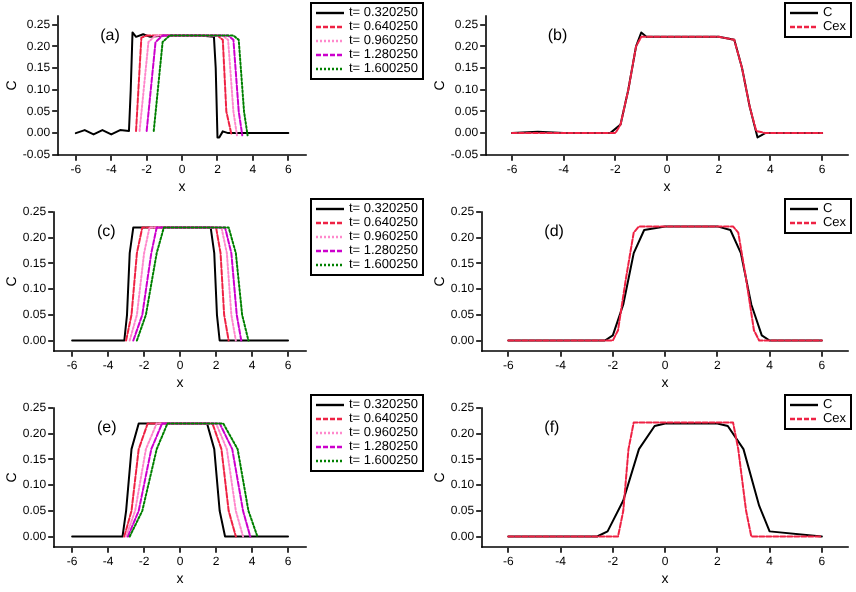  What do you see at coordinates (110, 35) in the screenshot?
I see `annotation: (a)` at bounding box center [110, 35].